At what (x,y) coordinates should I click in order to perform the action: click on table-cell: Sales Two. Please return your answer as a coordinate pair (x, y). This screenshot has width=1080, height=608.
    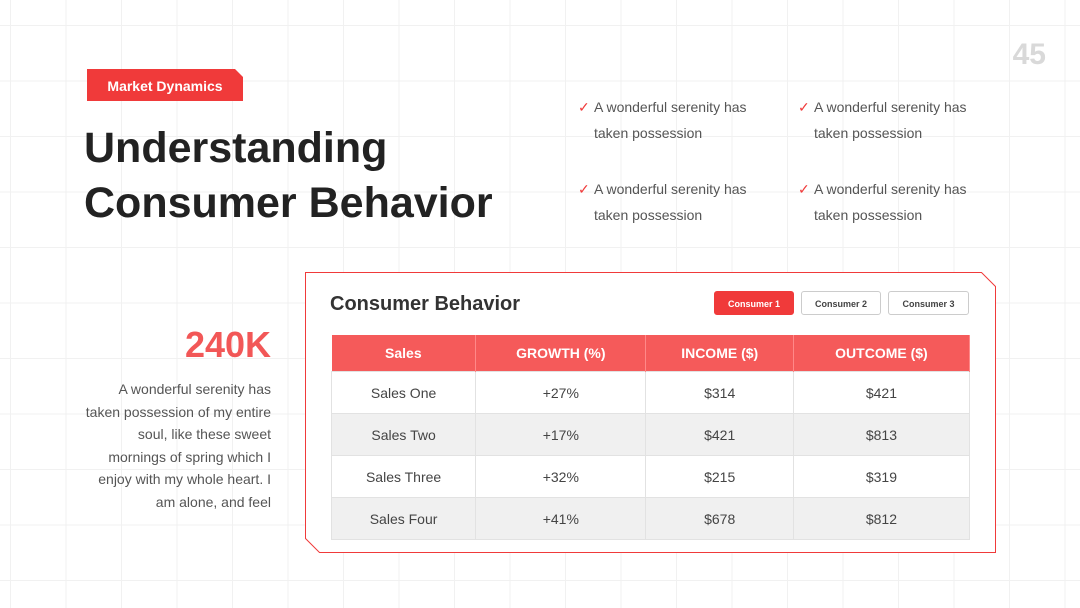
    Looking at the image, I should click on (403, 434).